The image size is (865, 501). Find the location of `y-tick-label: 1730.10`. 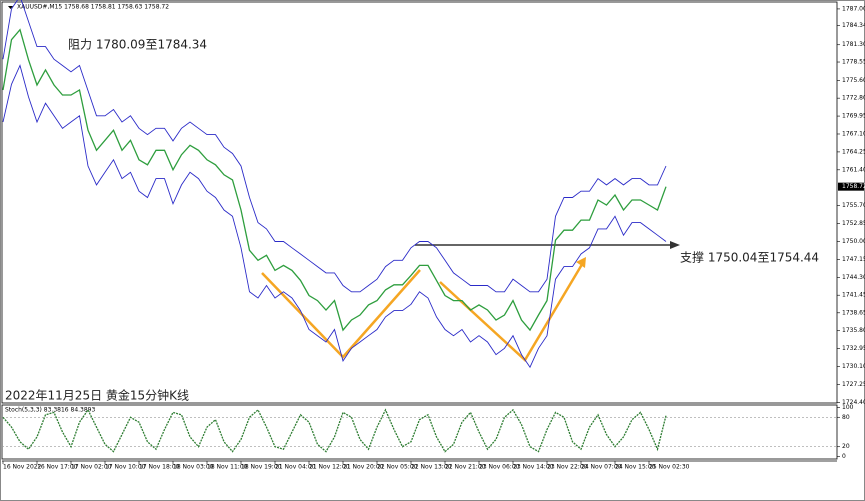

y-tick-label: 1730.10 is located at coordinates (853, 366).